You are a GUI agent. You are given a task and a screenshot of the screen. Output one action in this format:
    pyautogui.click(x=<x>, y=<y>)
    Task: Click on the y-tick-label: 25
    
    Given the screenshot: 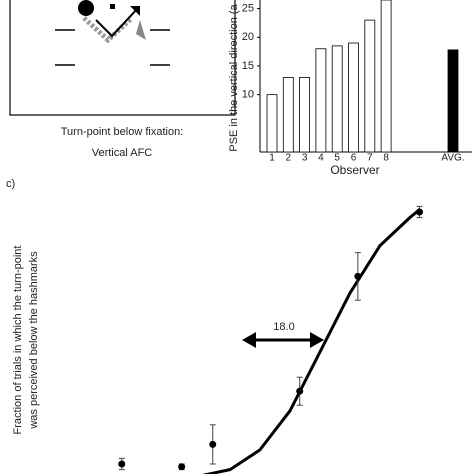 What is the action you would take?
    pyautogui.click(x=248, y=9)
    